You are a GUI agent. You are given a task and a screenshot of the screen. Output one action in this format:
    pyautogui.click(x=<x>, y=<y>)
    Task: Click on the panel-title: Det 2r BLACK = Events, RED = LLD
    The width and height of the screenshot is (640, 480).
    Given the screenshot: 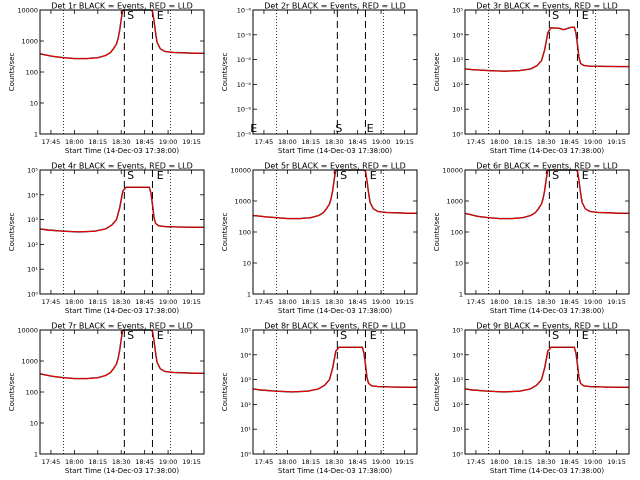 What is the action you would take?
    pyautogui.click(x=335, y=6)
    